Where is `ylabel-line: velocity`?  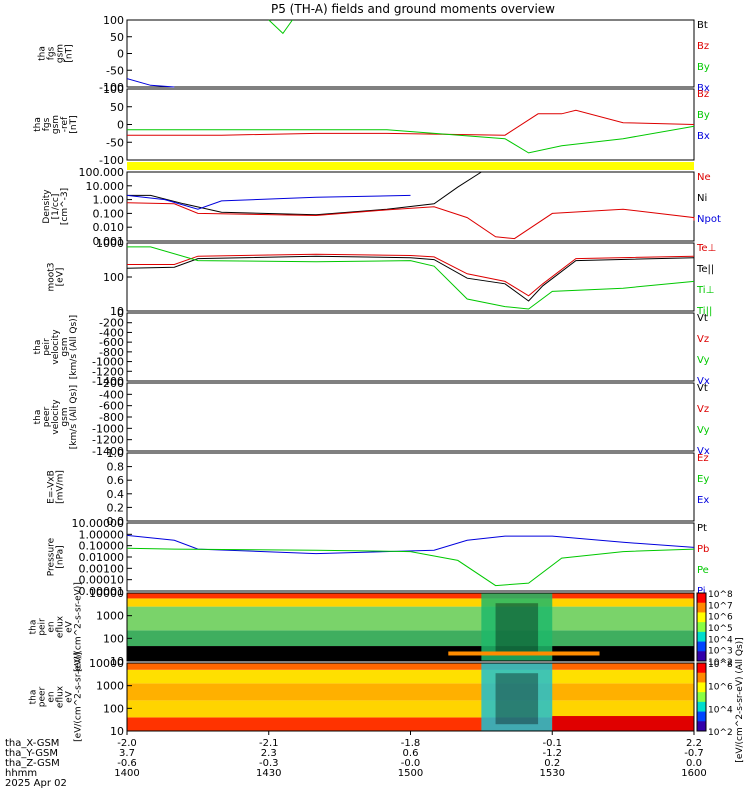
ylabel-line: velocity is located at coordinates (56, 347).